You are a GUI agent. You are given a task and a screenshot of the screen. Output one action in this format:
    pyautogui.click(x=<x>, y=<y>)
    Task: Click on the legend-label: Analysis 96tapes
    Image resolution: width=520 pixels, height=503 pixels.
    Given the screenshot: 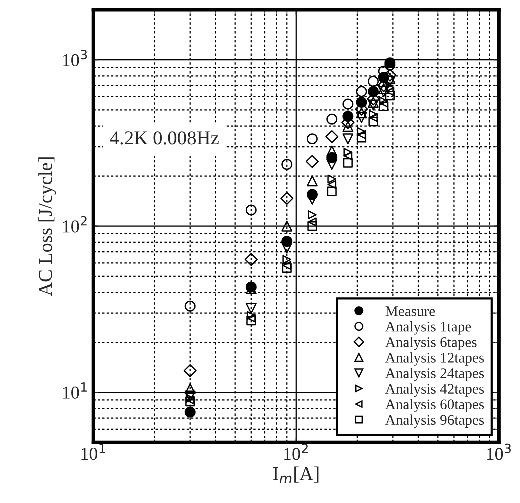 What is the action you would take?
    pyautogui.click(x=435, y=421)
    